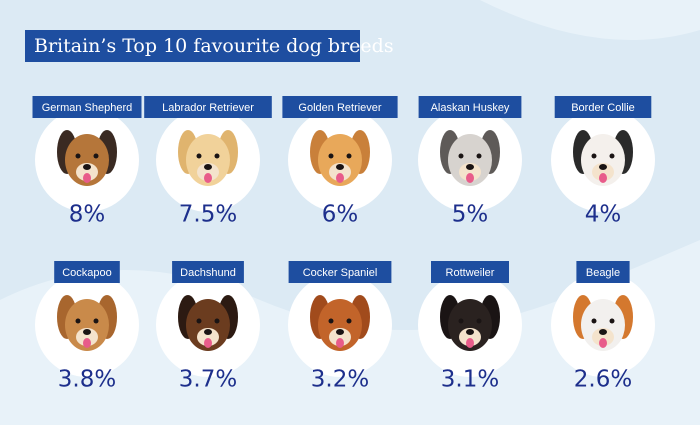  I want to click on breed-name: Dachshund, so click(208, 273).